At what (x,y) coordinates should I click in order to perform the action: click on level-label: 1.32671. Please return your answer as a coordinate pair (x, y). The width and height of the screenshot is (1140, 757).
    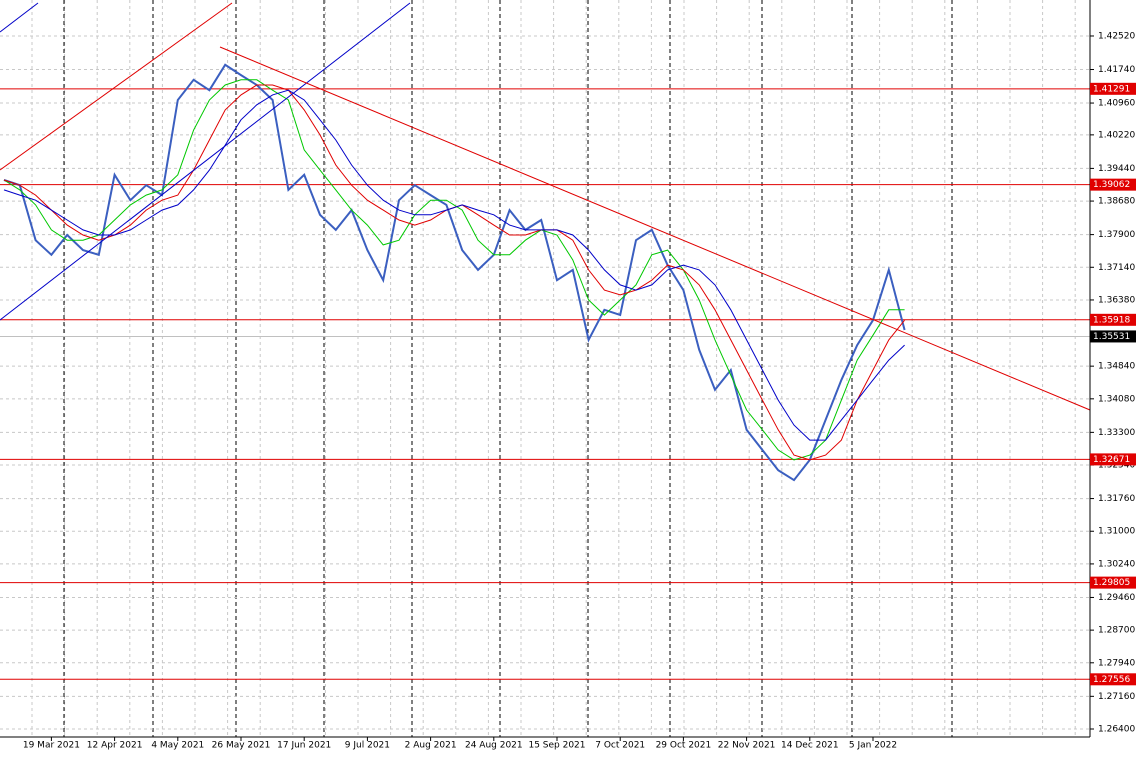
    Looking at the image, I should click on (1111, 460).